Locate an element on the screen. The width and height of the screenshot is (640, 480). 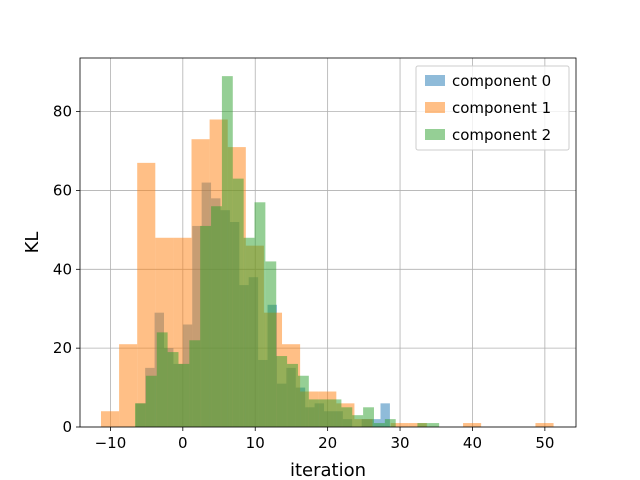
legend-entry: component 1 is located at coordinates (501, 108).